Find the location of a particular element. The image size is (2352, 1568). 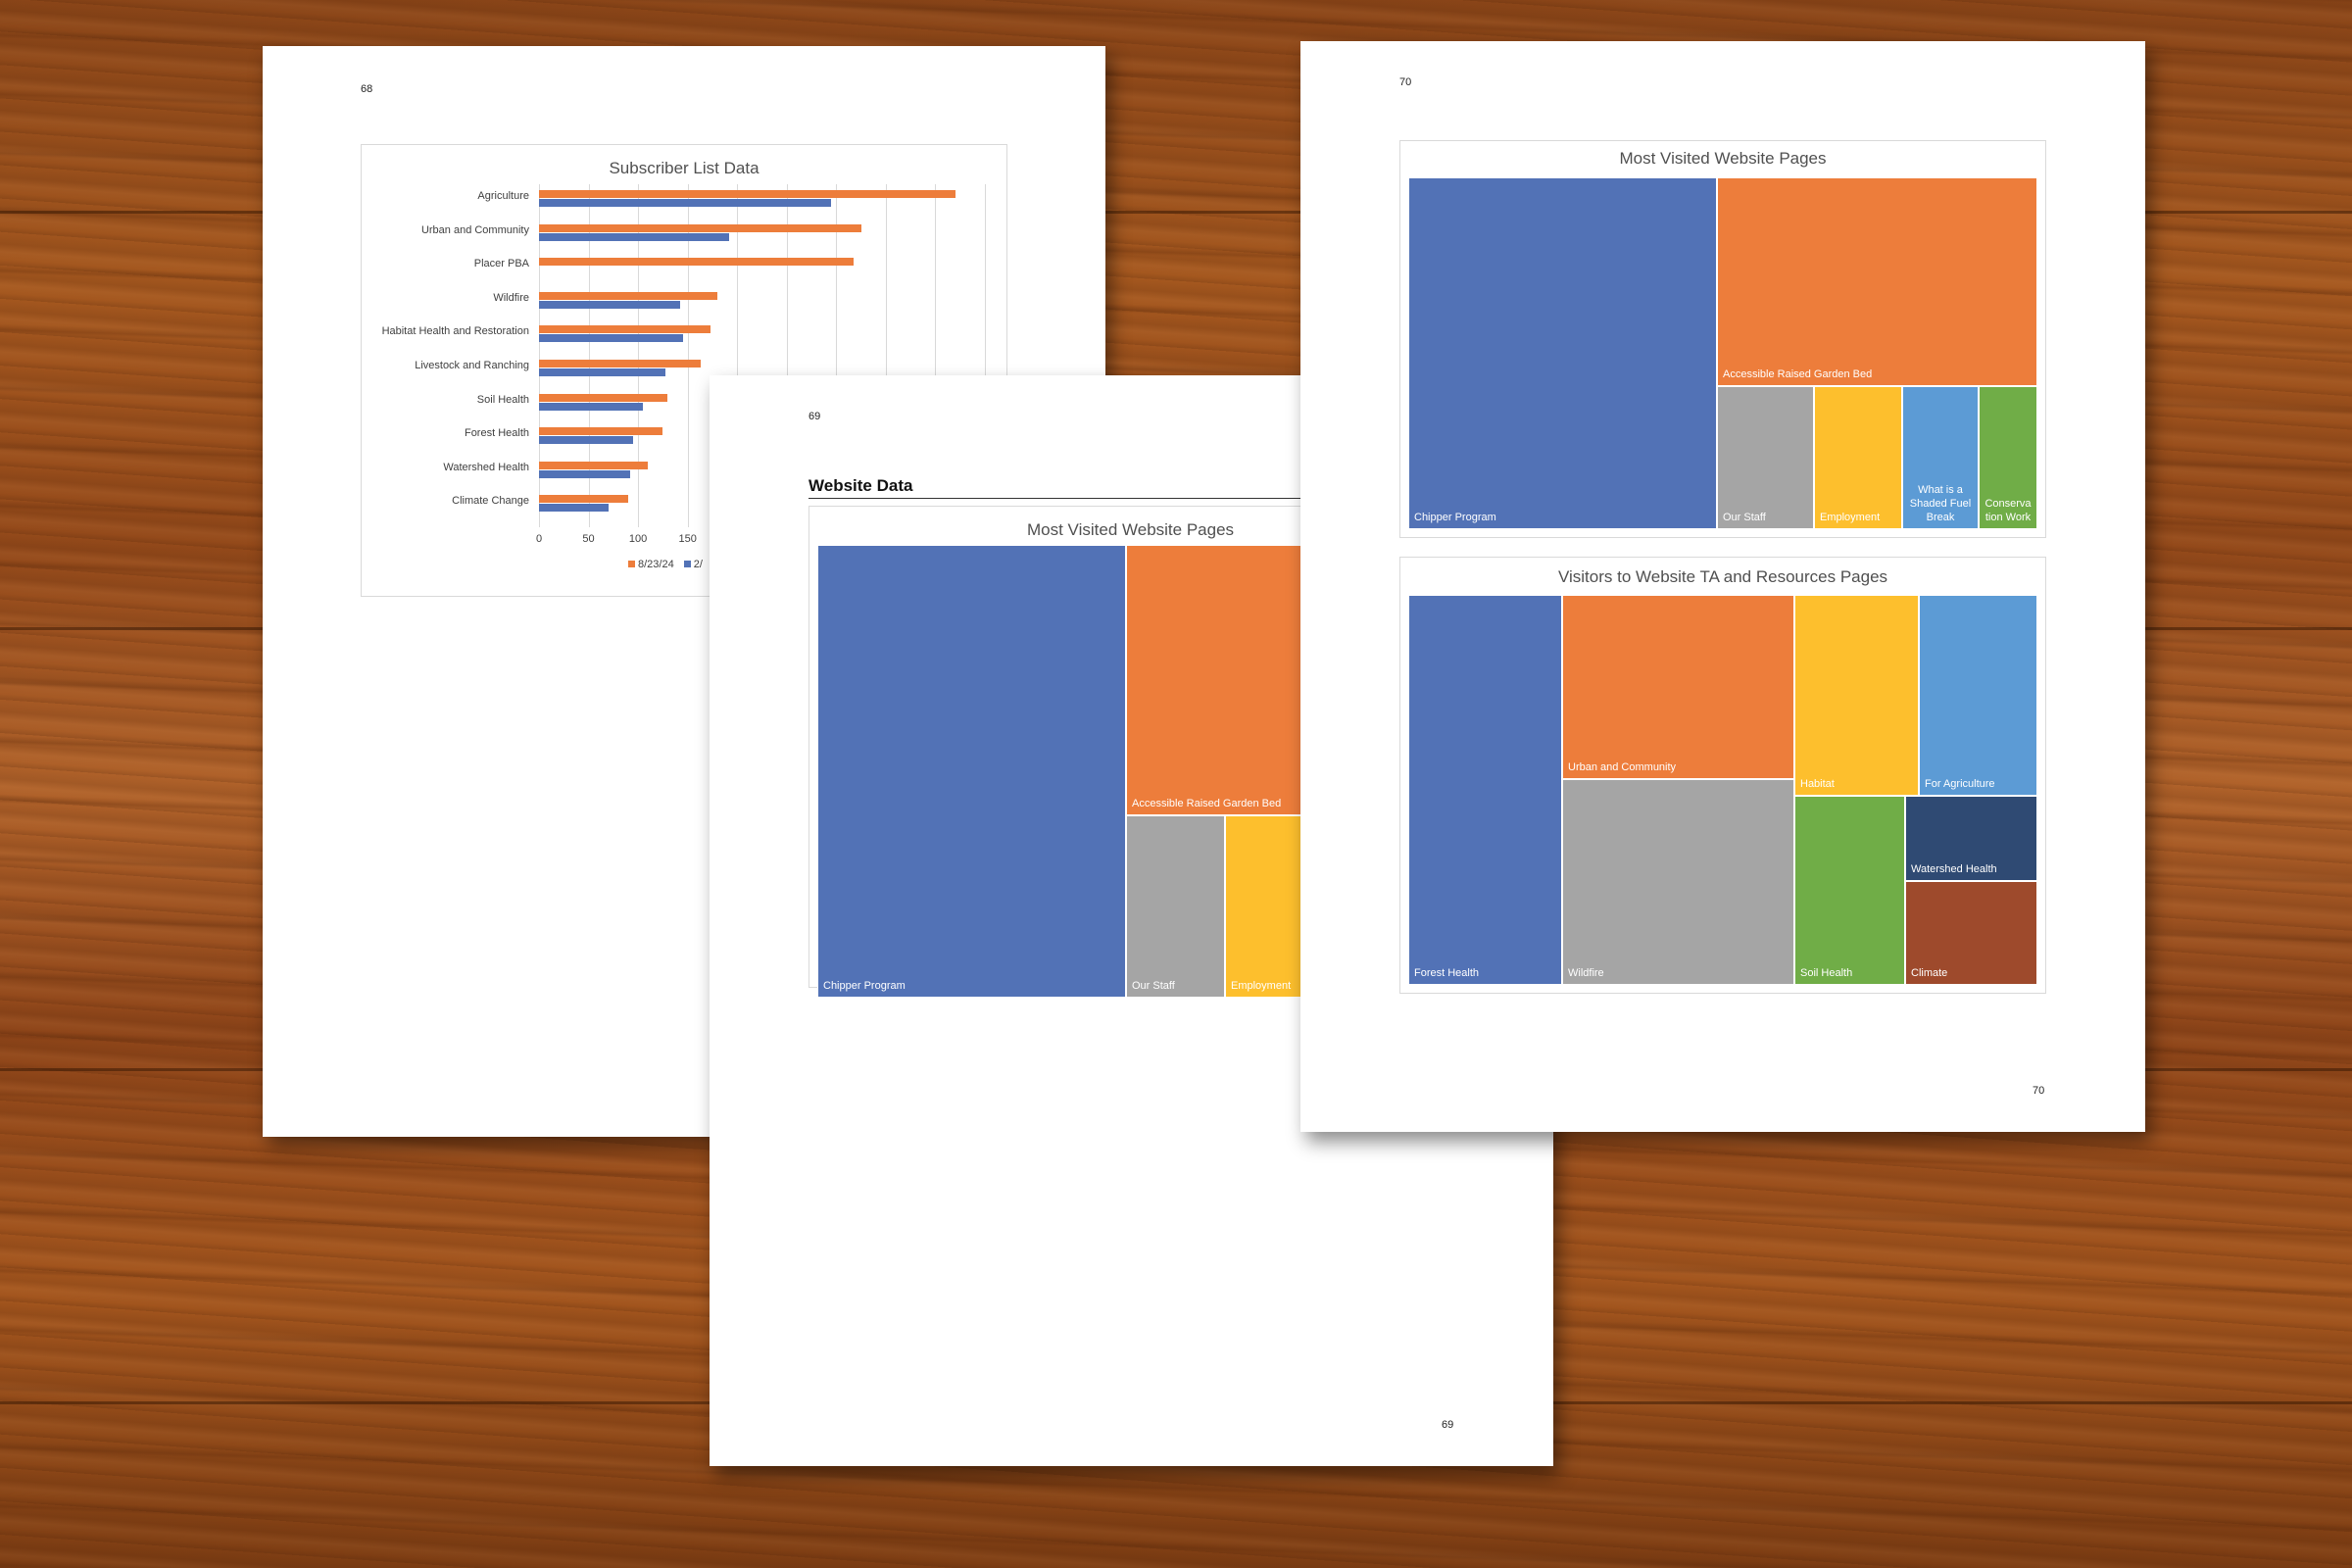

tile-shaded-fuel-break: What is a Shaded Fuel Break is located at coordinates (1940, 457).